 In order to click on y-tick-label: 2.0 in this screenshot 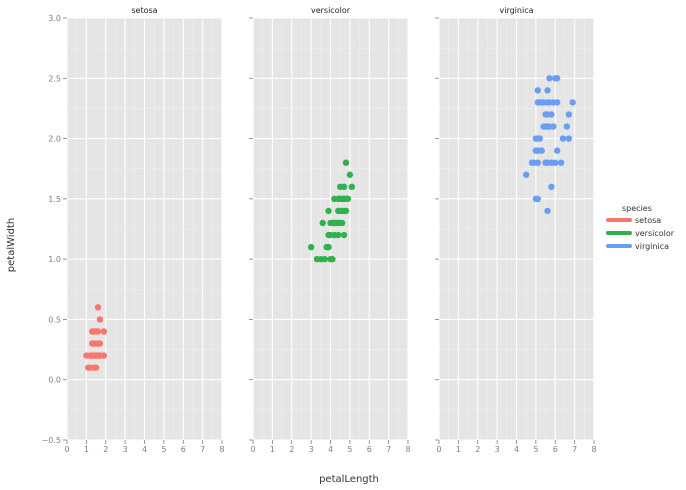, I will do `click(54, 139)`.